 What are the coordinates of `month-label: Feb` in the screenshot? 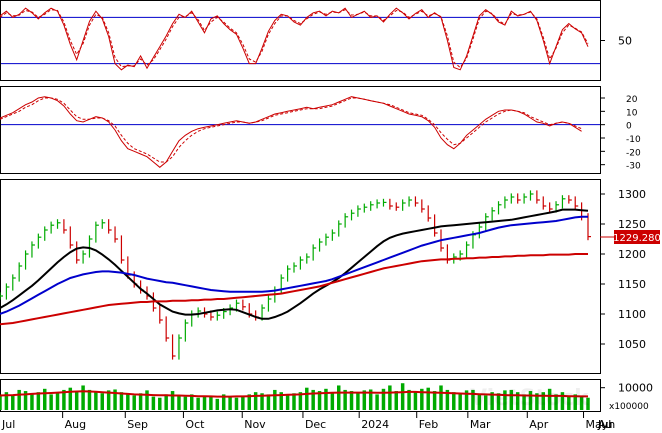 It's located at (428, 424).